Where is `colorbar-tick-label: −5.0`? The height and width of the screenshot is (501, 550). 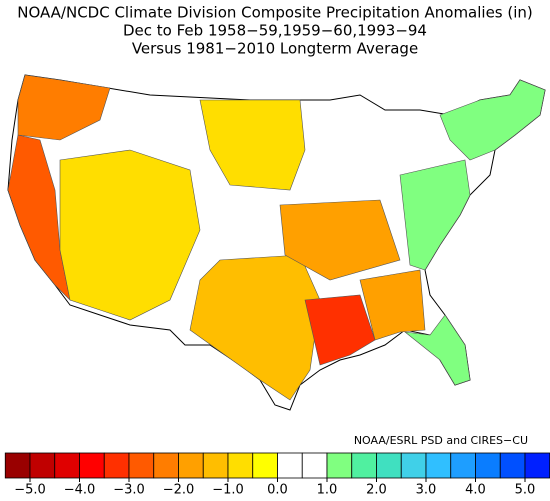 colorbar-tick-label: −5.0 is located at coordinates (30, 490).